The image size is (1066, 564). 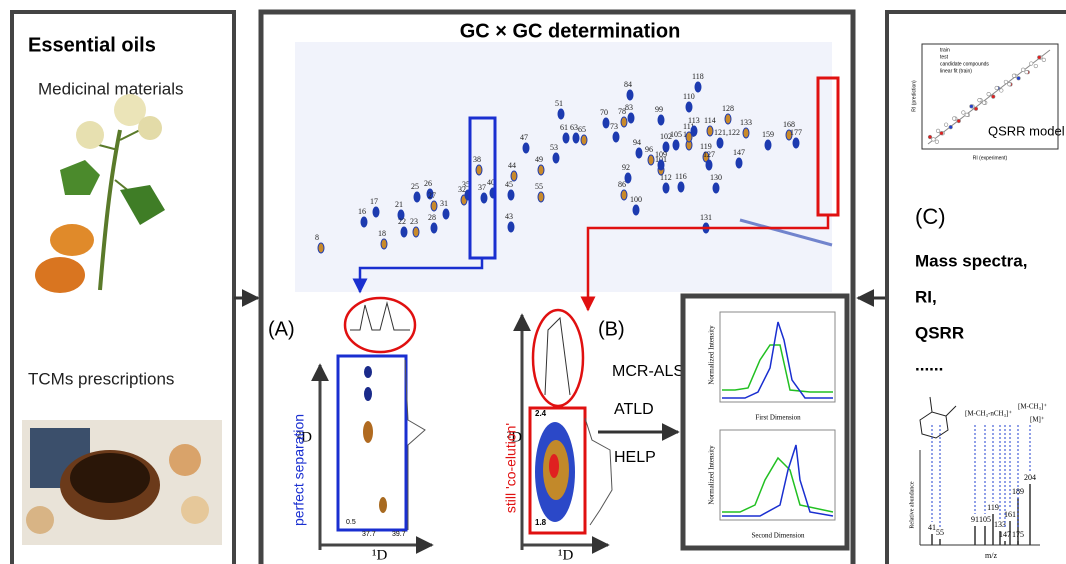 I want to click on legend-entry: linear fit (train), so click(x=956, y=71).